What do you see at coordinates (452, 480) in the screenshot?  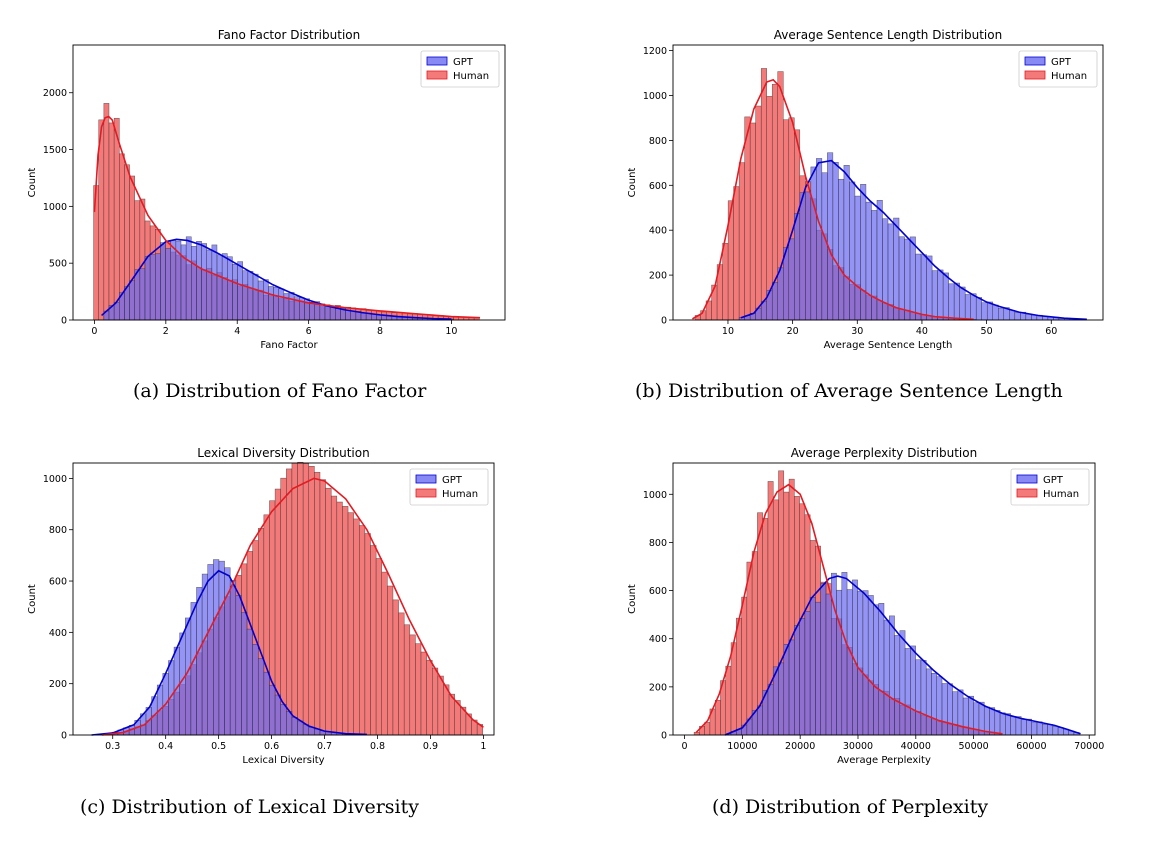 I see `legend-entry: GPT` at bounding box center [452, 480].